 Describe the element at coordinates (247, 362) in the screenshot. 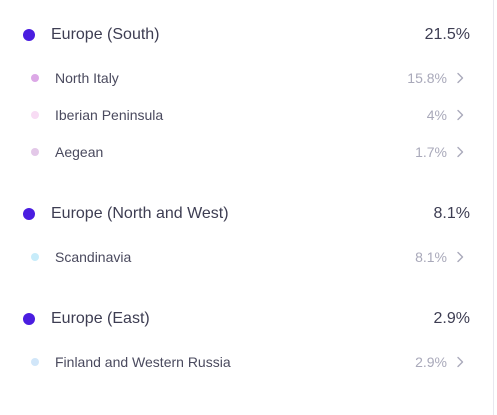

I see `list-item-finland-western-russia: Finland and Western Russia 2.9%` at that location.